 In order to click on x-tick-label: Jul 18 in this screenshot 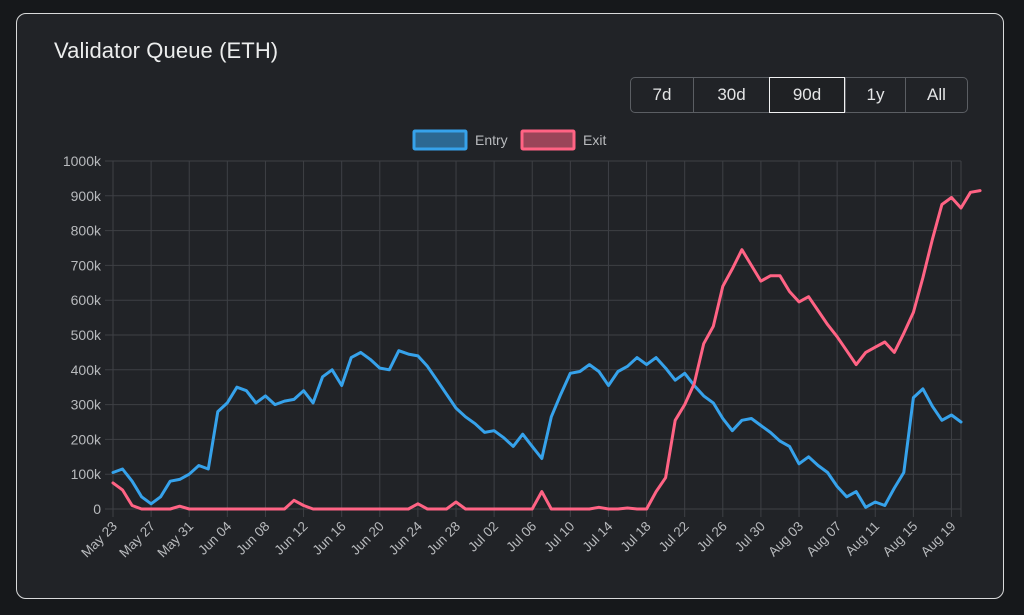, I will do `click(636, 537)`.